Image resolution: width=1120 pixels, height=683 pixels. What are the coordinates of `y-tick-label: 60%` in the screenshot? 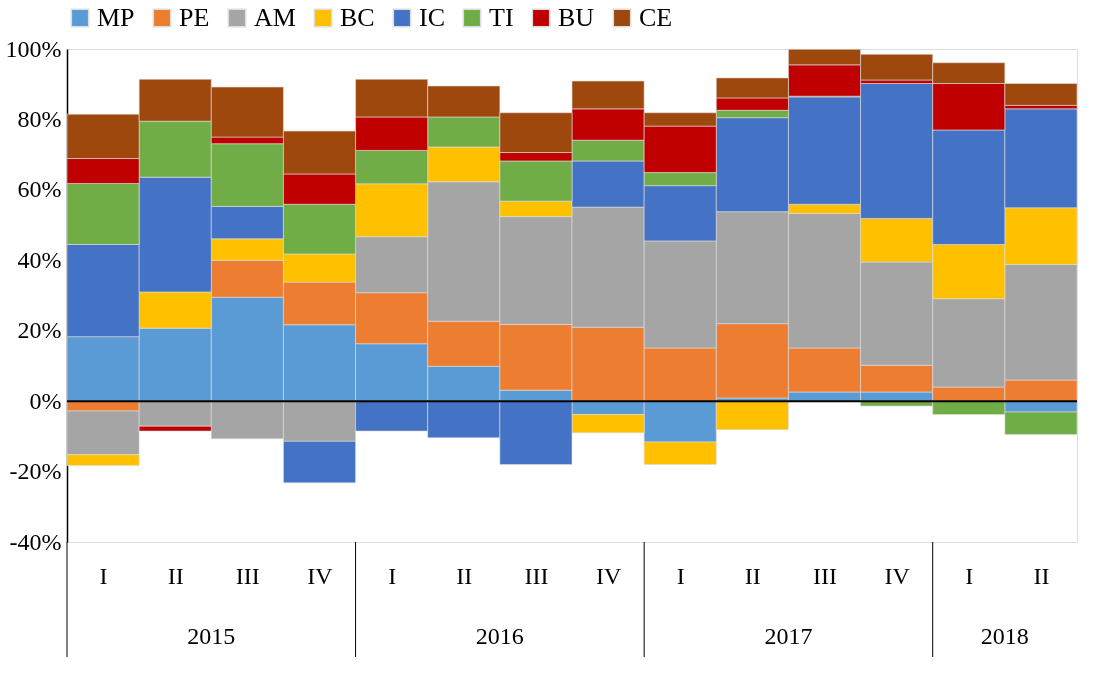 It's located at (39, 189).